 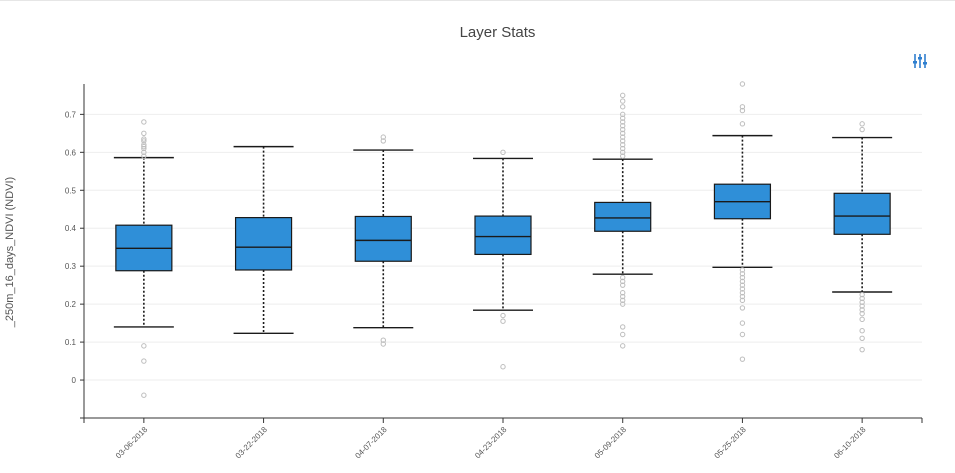 I want to click on x-tick-label: 05-09-2018, so click(x=611, y=443).